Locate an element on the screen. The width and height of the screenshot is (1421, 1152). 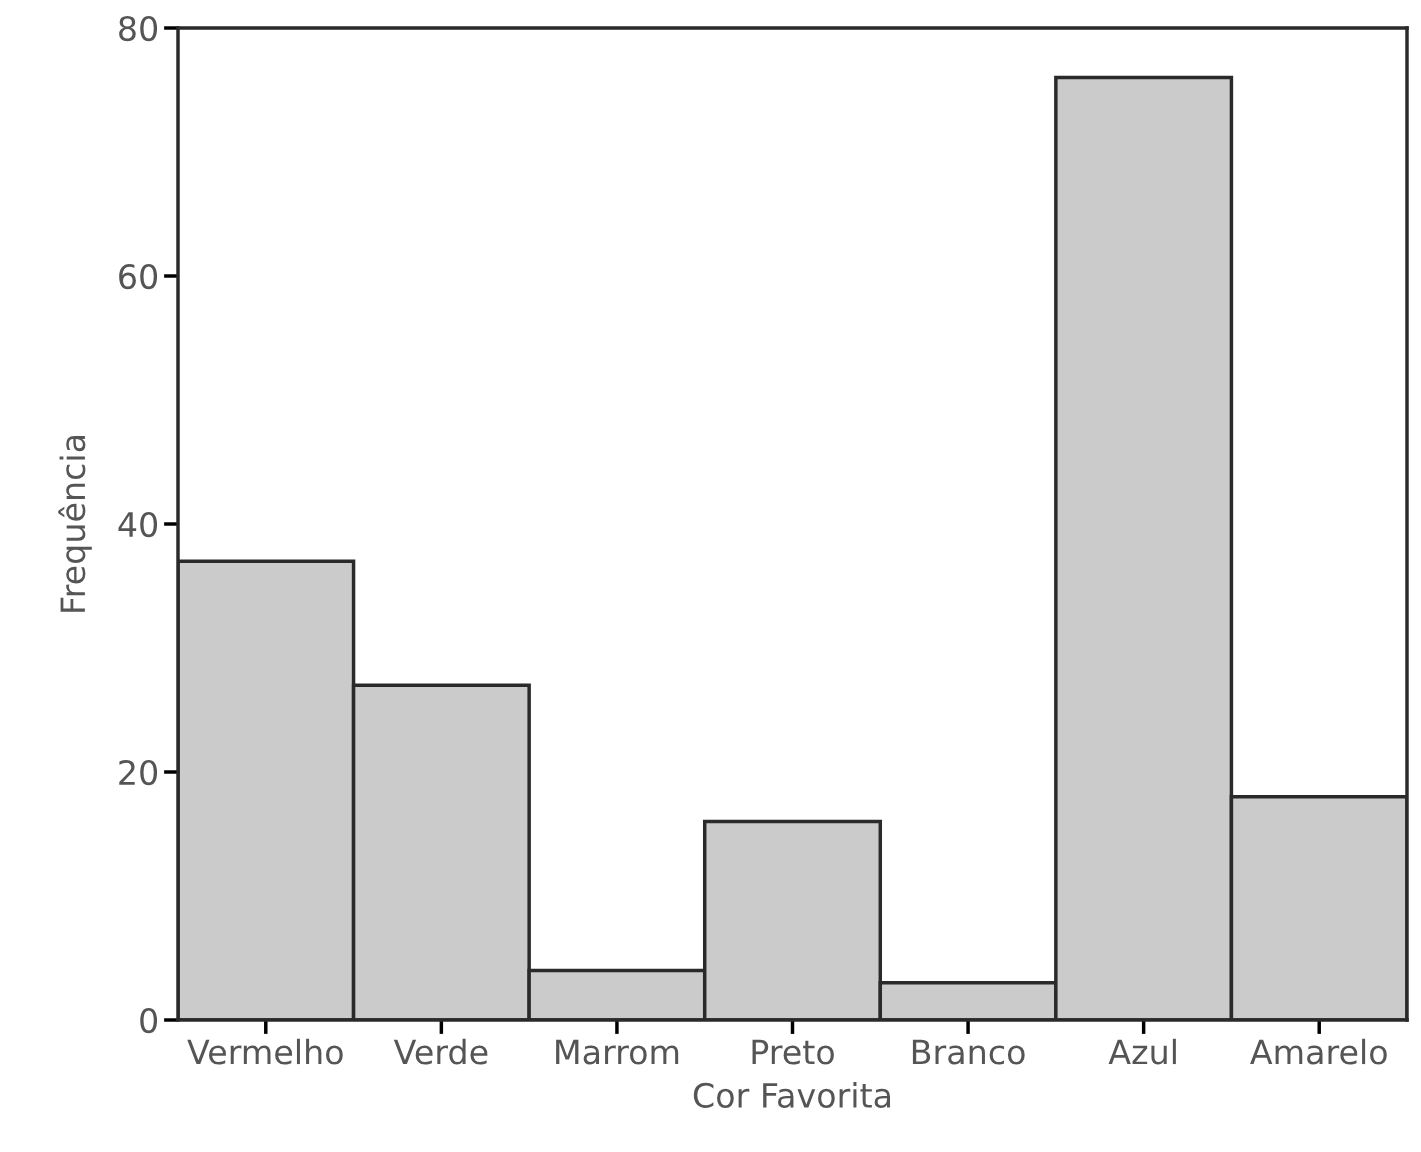
x-tick-label: Vermelho is located at coordinates (265, 1051).